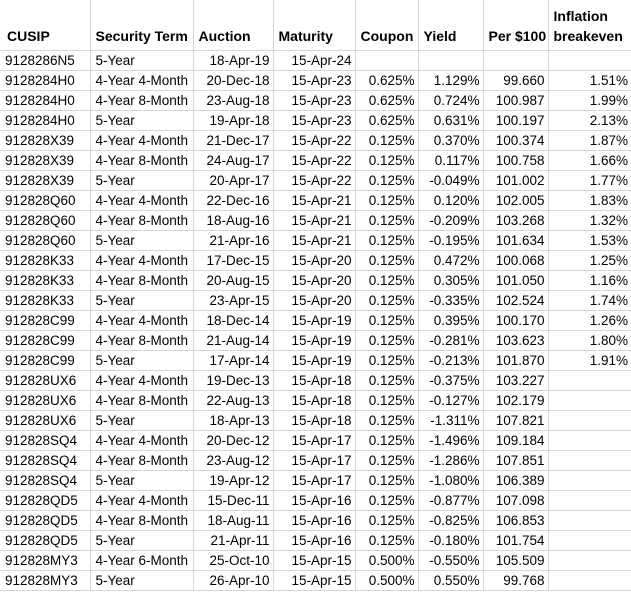 This screenshot has height=598, width=631. I want to click on cell-maturity: 15-Apr-22, so click(314, 180).